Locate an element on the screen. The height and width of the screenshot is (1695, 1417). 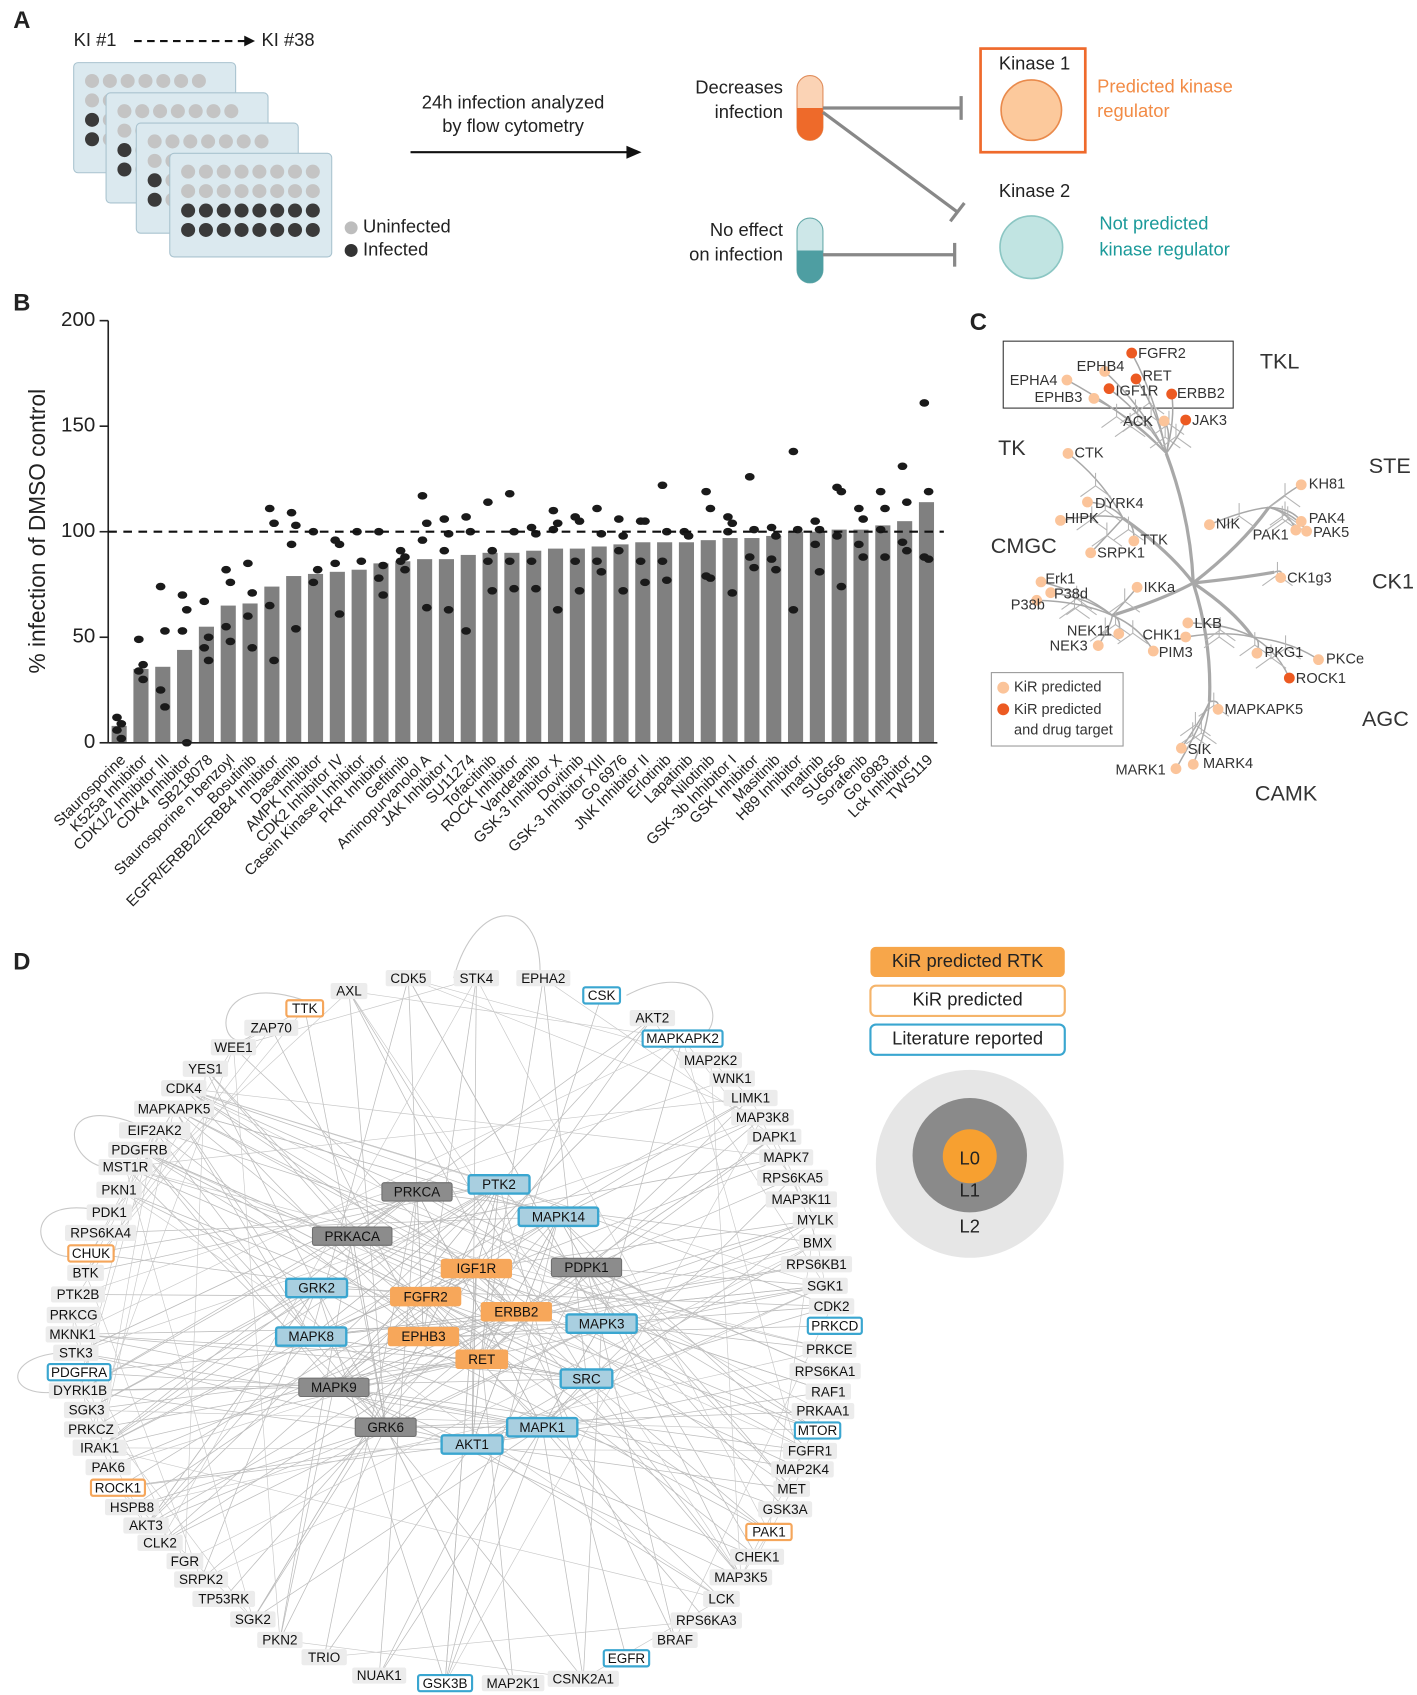
node-label: MAPK8 is located at coordinates (311, 1336).